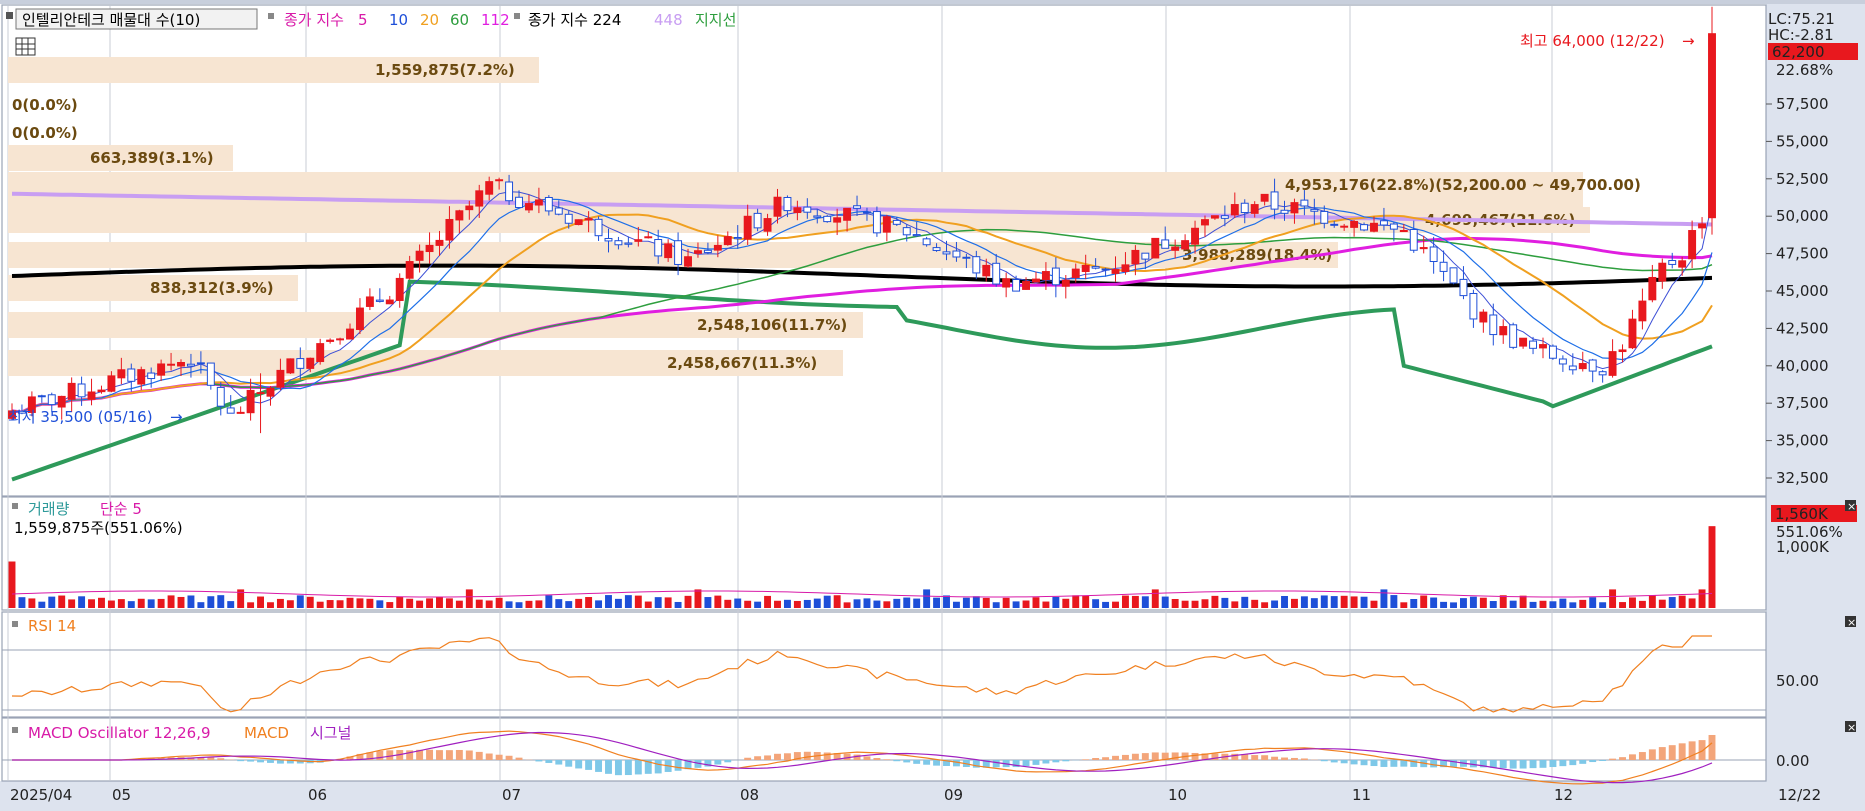  What do you see at coordinates (1815, 405) in the screenshot?
I see `price-axis-bg` at bounding box center [1815, 405].